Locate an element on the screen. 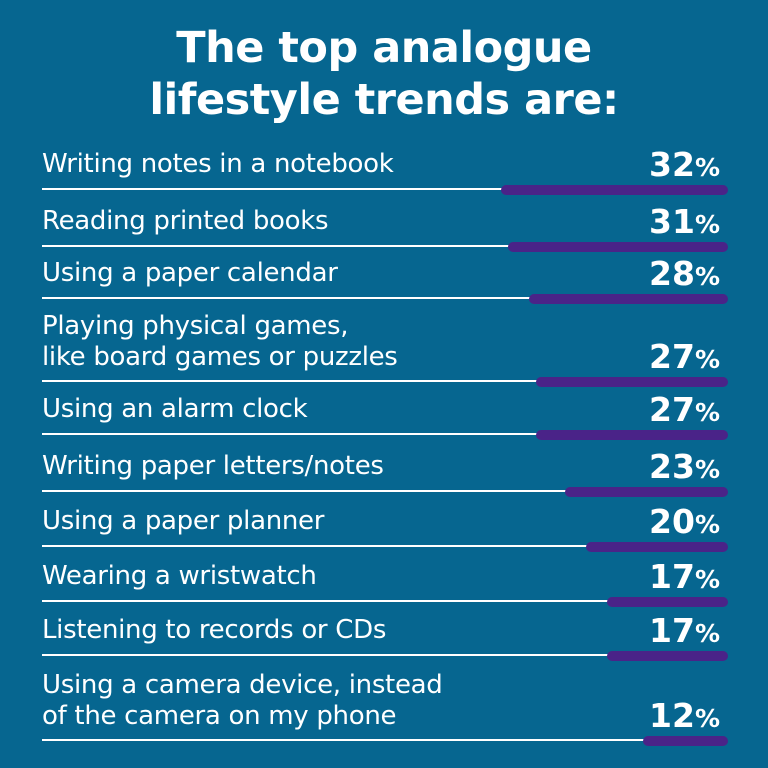 This screenshot has height=768, width=768. bar-value-label: 31% is located at coordinates (684, 223).